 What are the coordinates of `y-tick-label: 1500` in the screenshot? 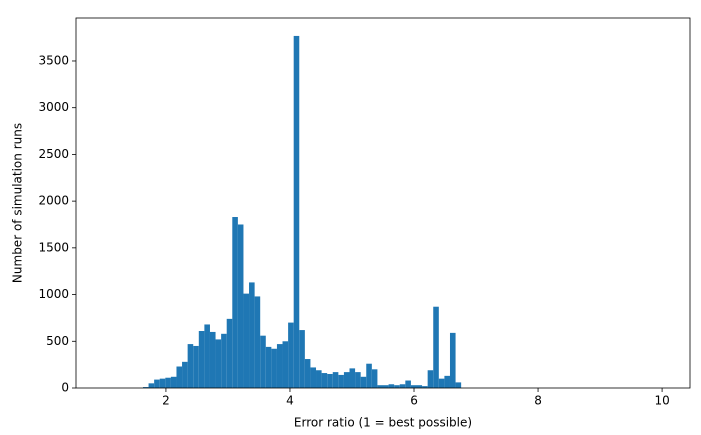 It's located at (53, 247).